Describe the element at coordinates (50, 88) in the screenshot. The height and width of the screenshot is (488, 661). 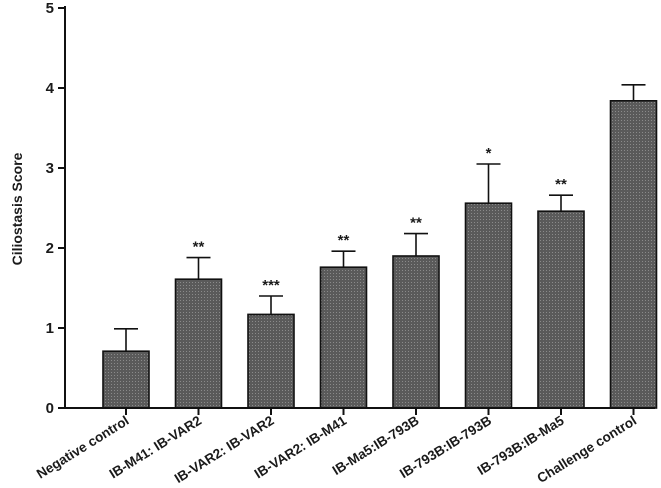
I see `y-tick-label-4: 4` at that location.